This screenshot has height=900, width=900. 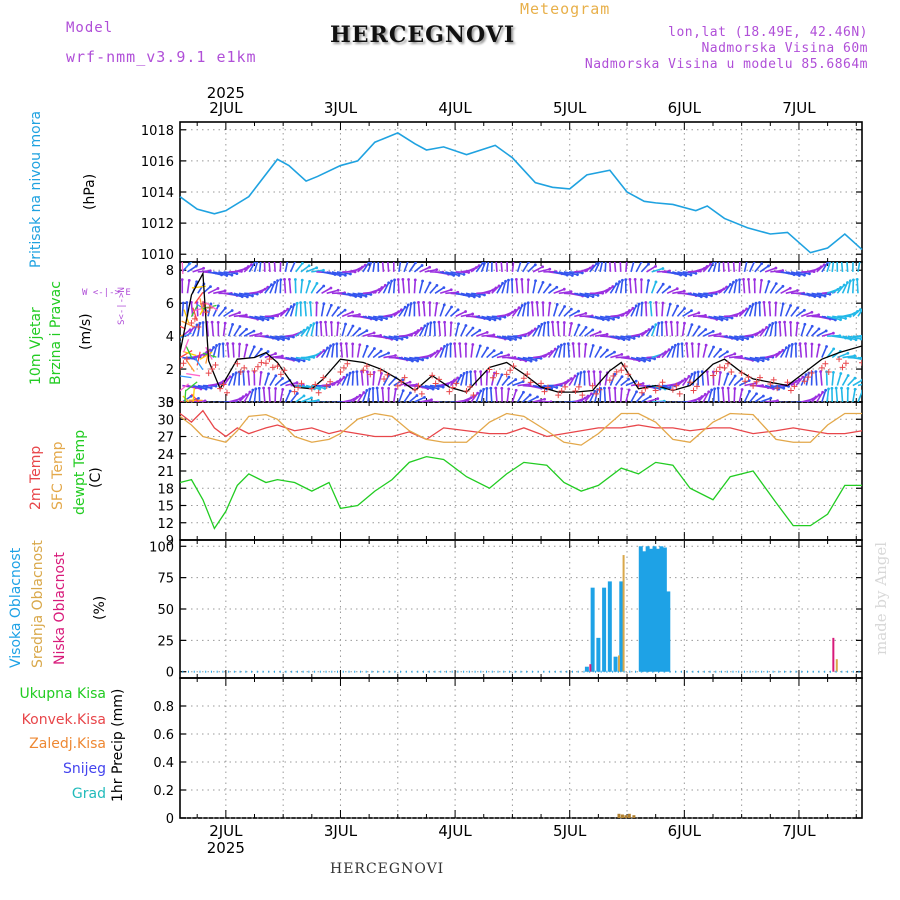 What do you see at coordinates (163, 735) in the screenshot?
I see `y-tick-label: 0.6` at bounding box center [163, 735].